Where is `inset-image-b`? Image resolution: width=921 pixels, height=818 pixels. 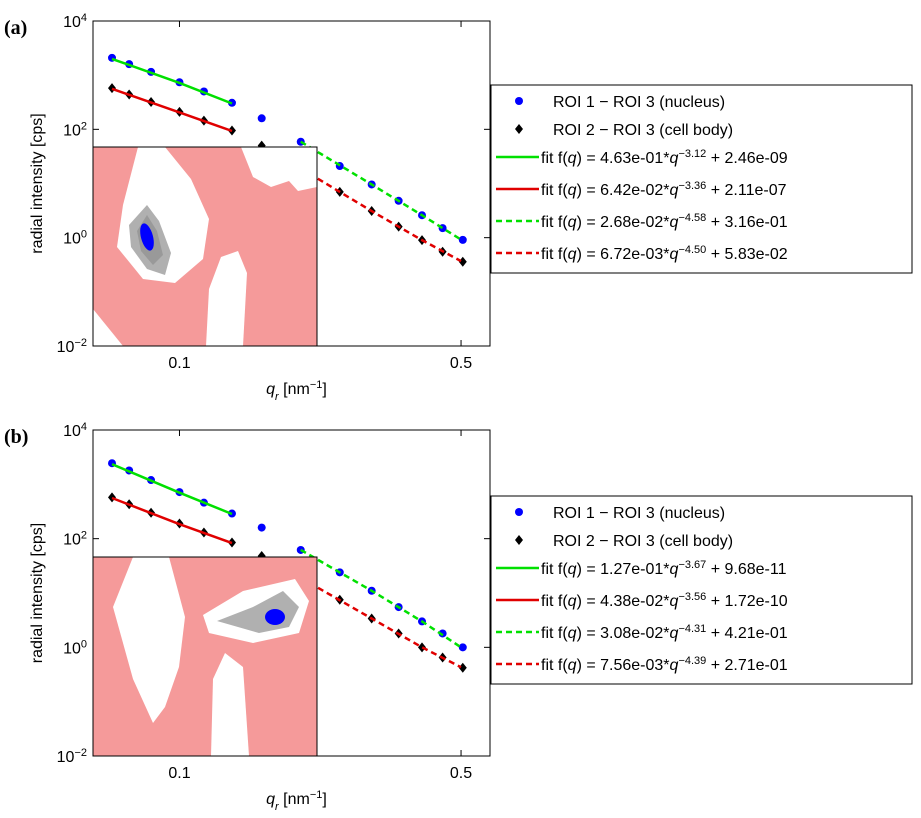
inset-image-b is located at coordinates (205, 656).